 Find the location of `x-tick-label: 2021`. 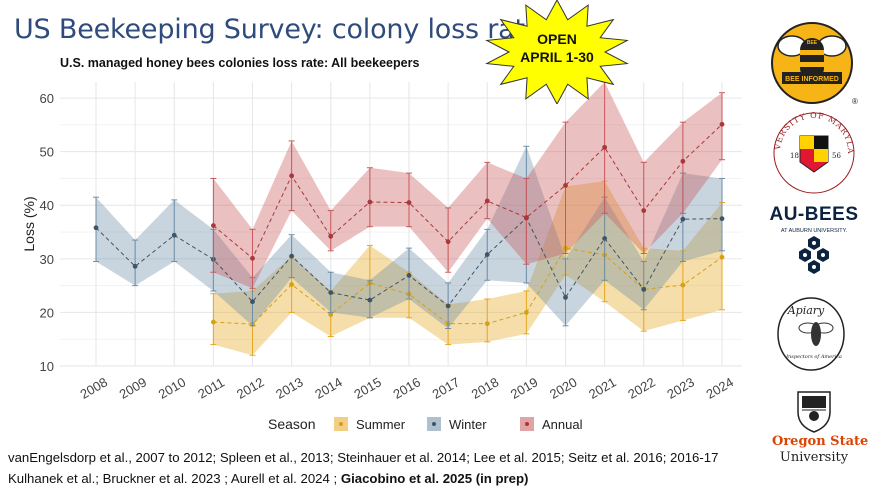

x-tick-label: 2021 is located at coordinates (602, 387).